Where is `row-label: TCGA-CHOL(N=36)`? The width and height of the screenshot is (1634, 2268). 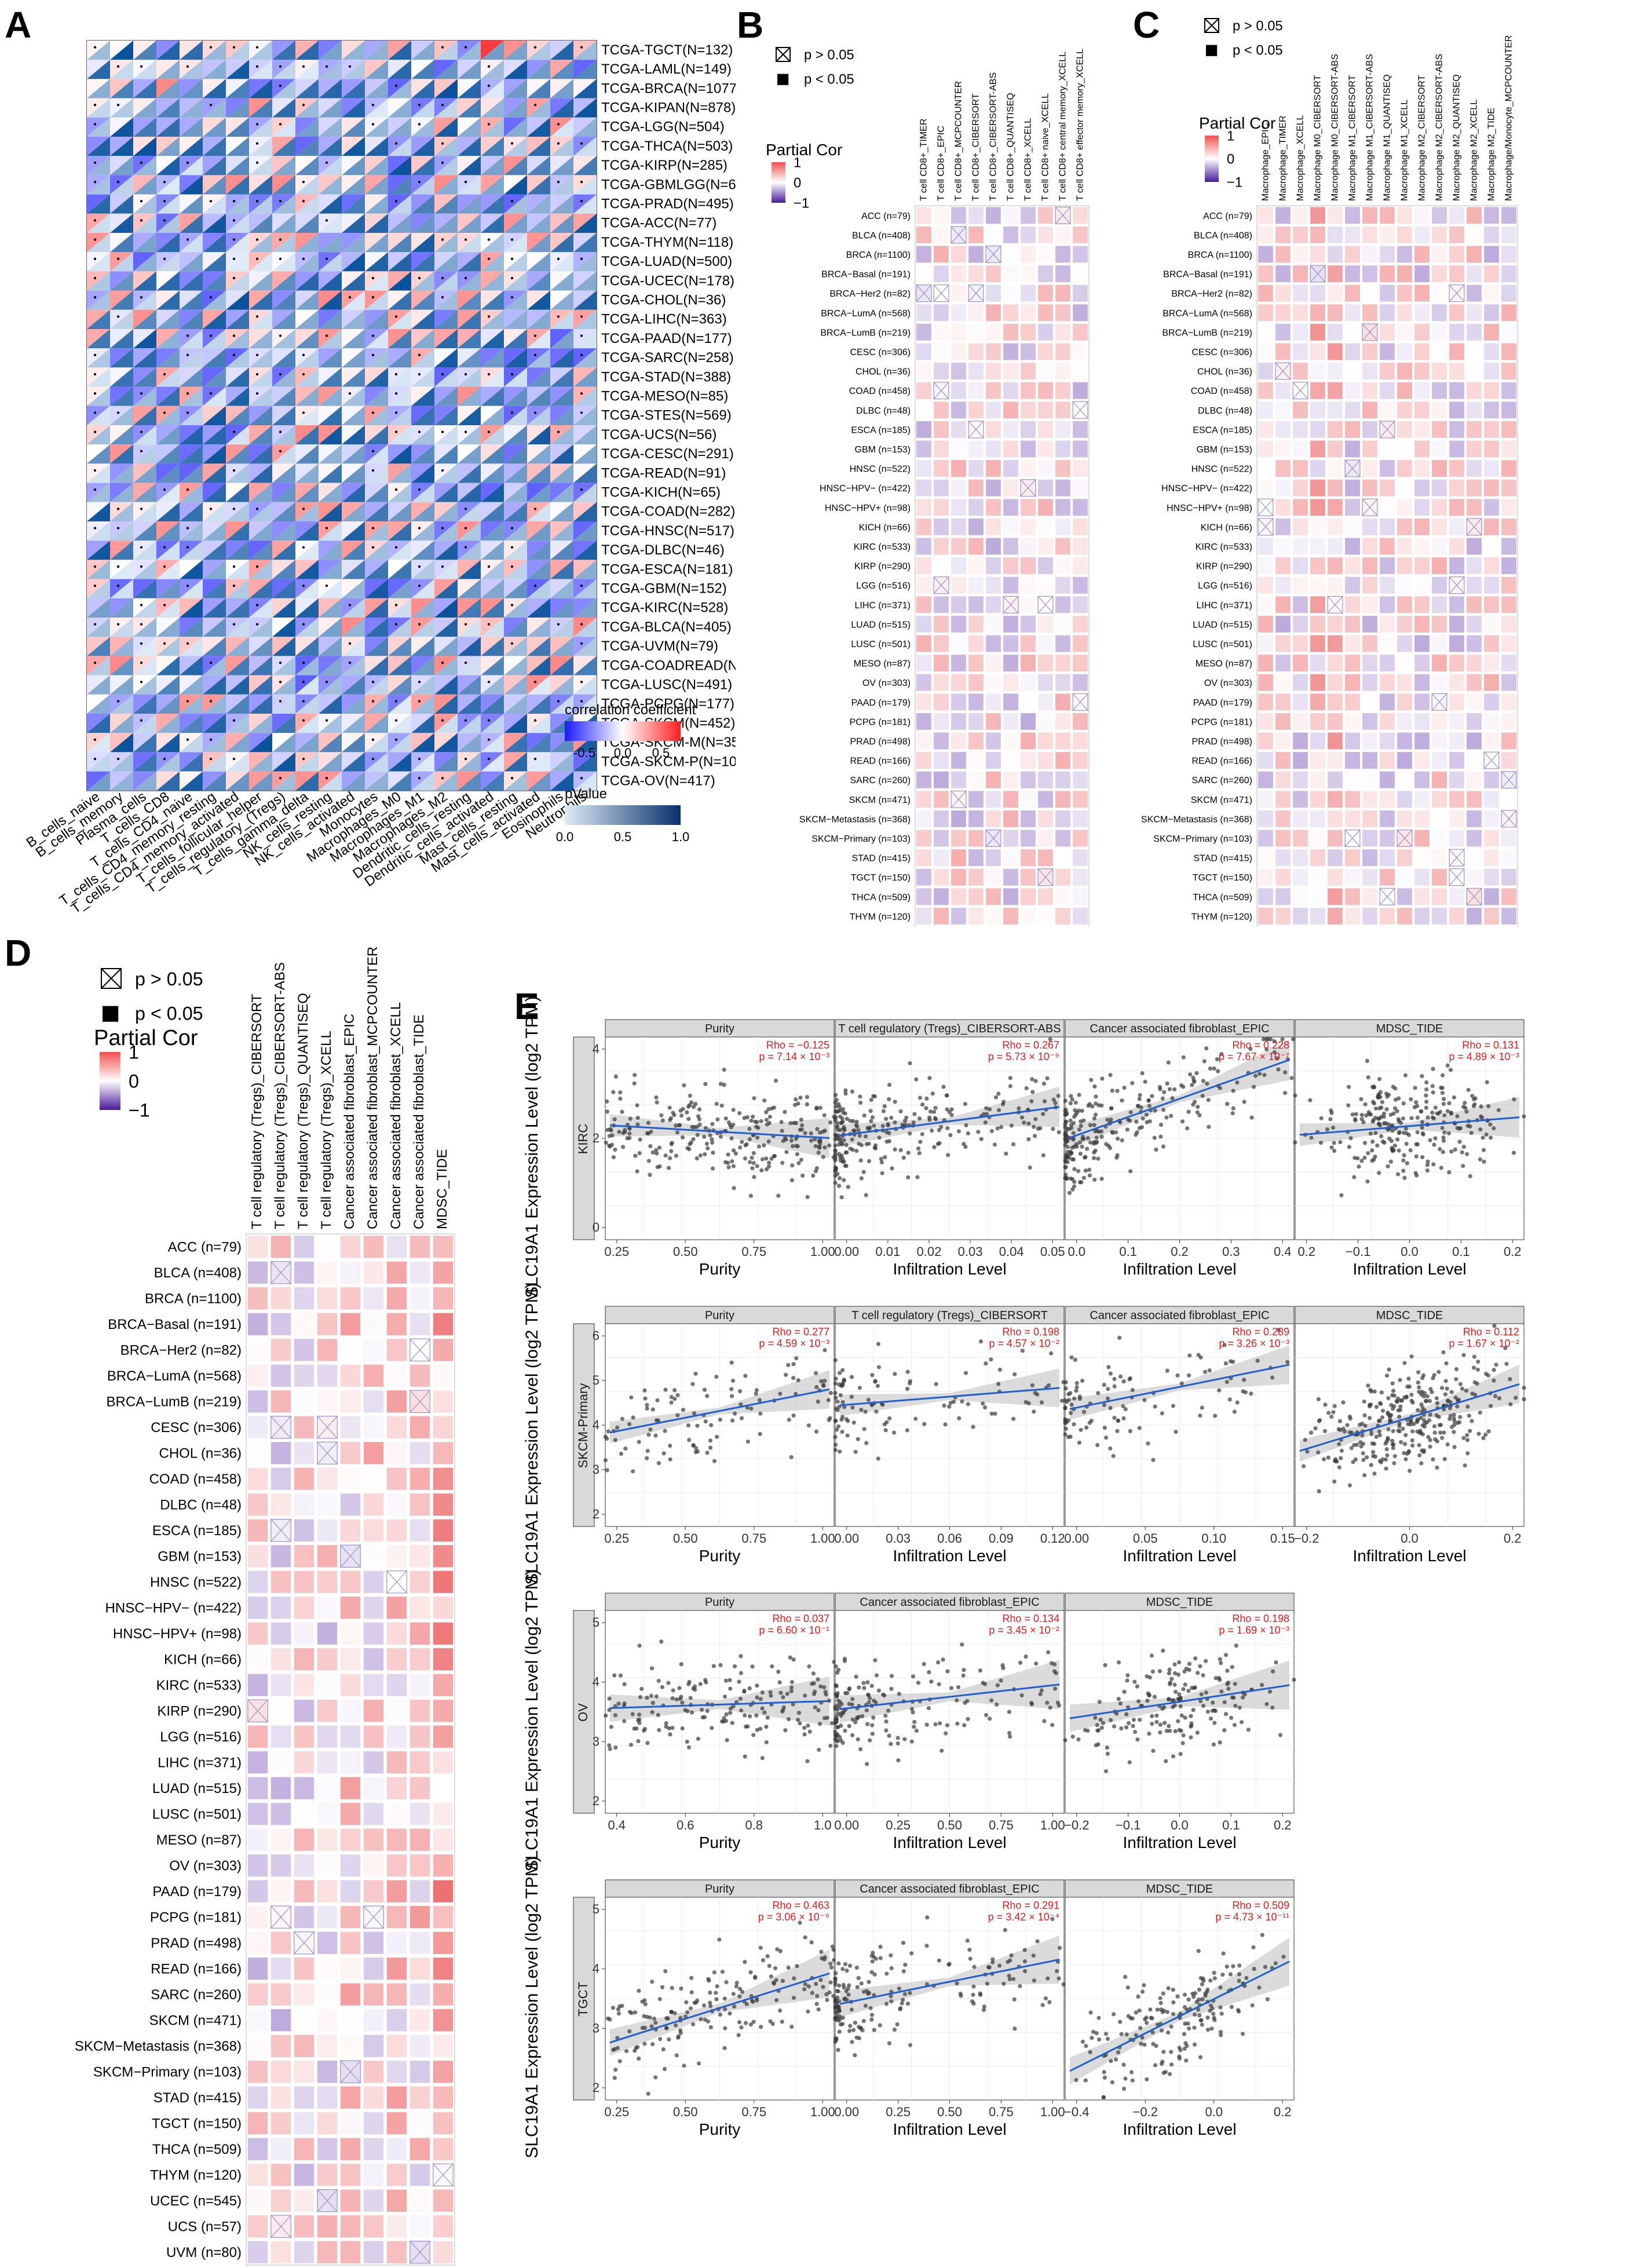
row-label: TCGA-CHOL(N=36) is located at coordinates (664, 300).